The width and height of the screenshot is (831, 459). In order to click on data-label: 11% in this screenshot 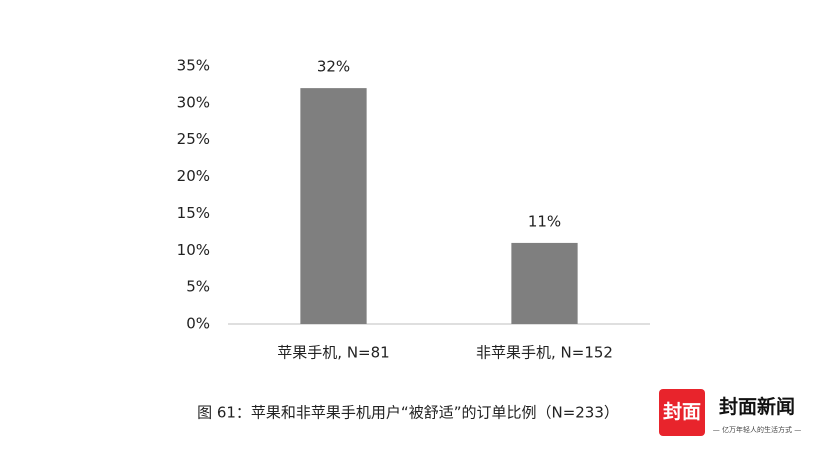, I will do `click(544, 221)`.